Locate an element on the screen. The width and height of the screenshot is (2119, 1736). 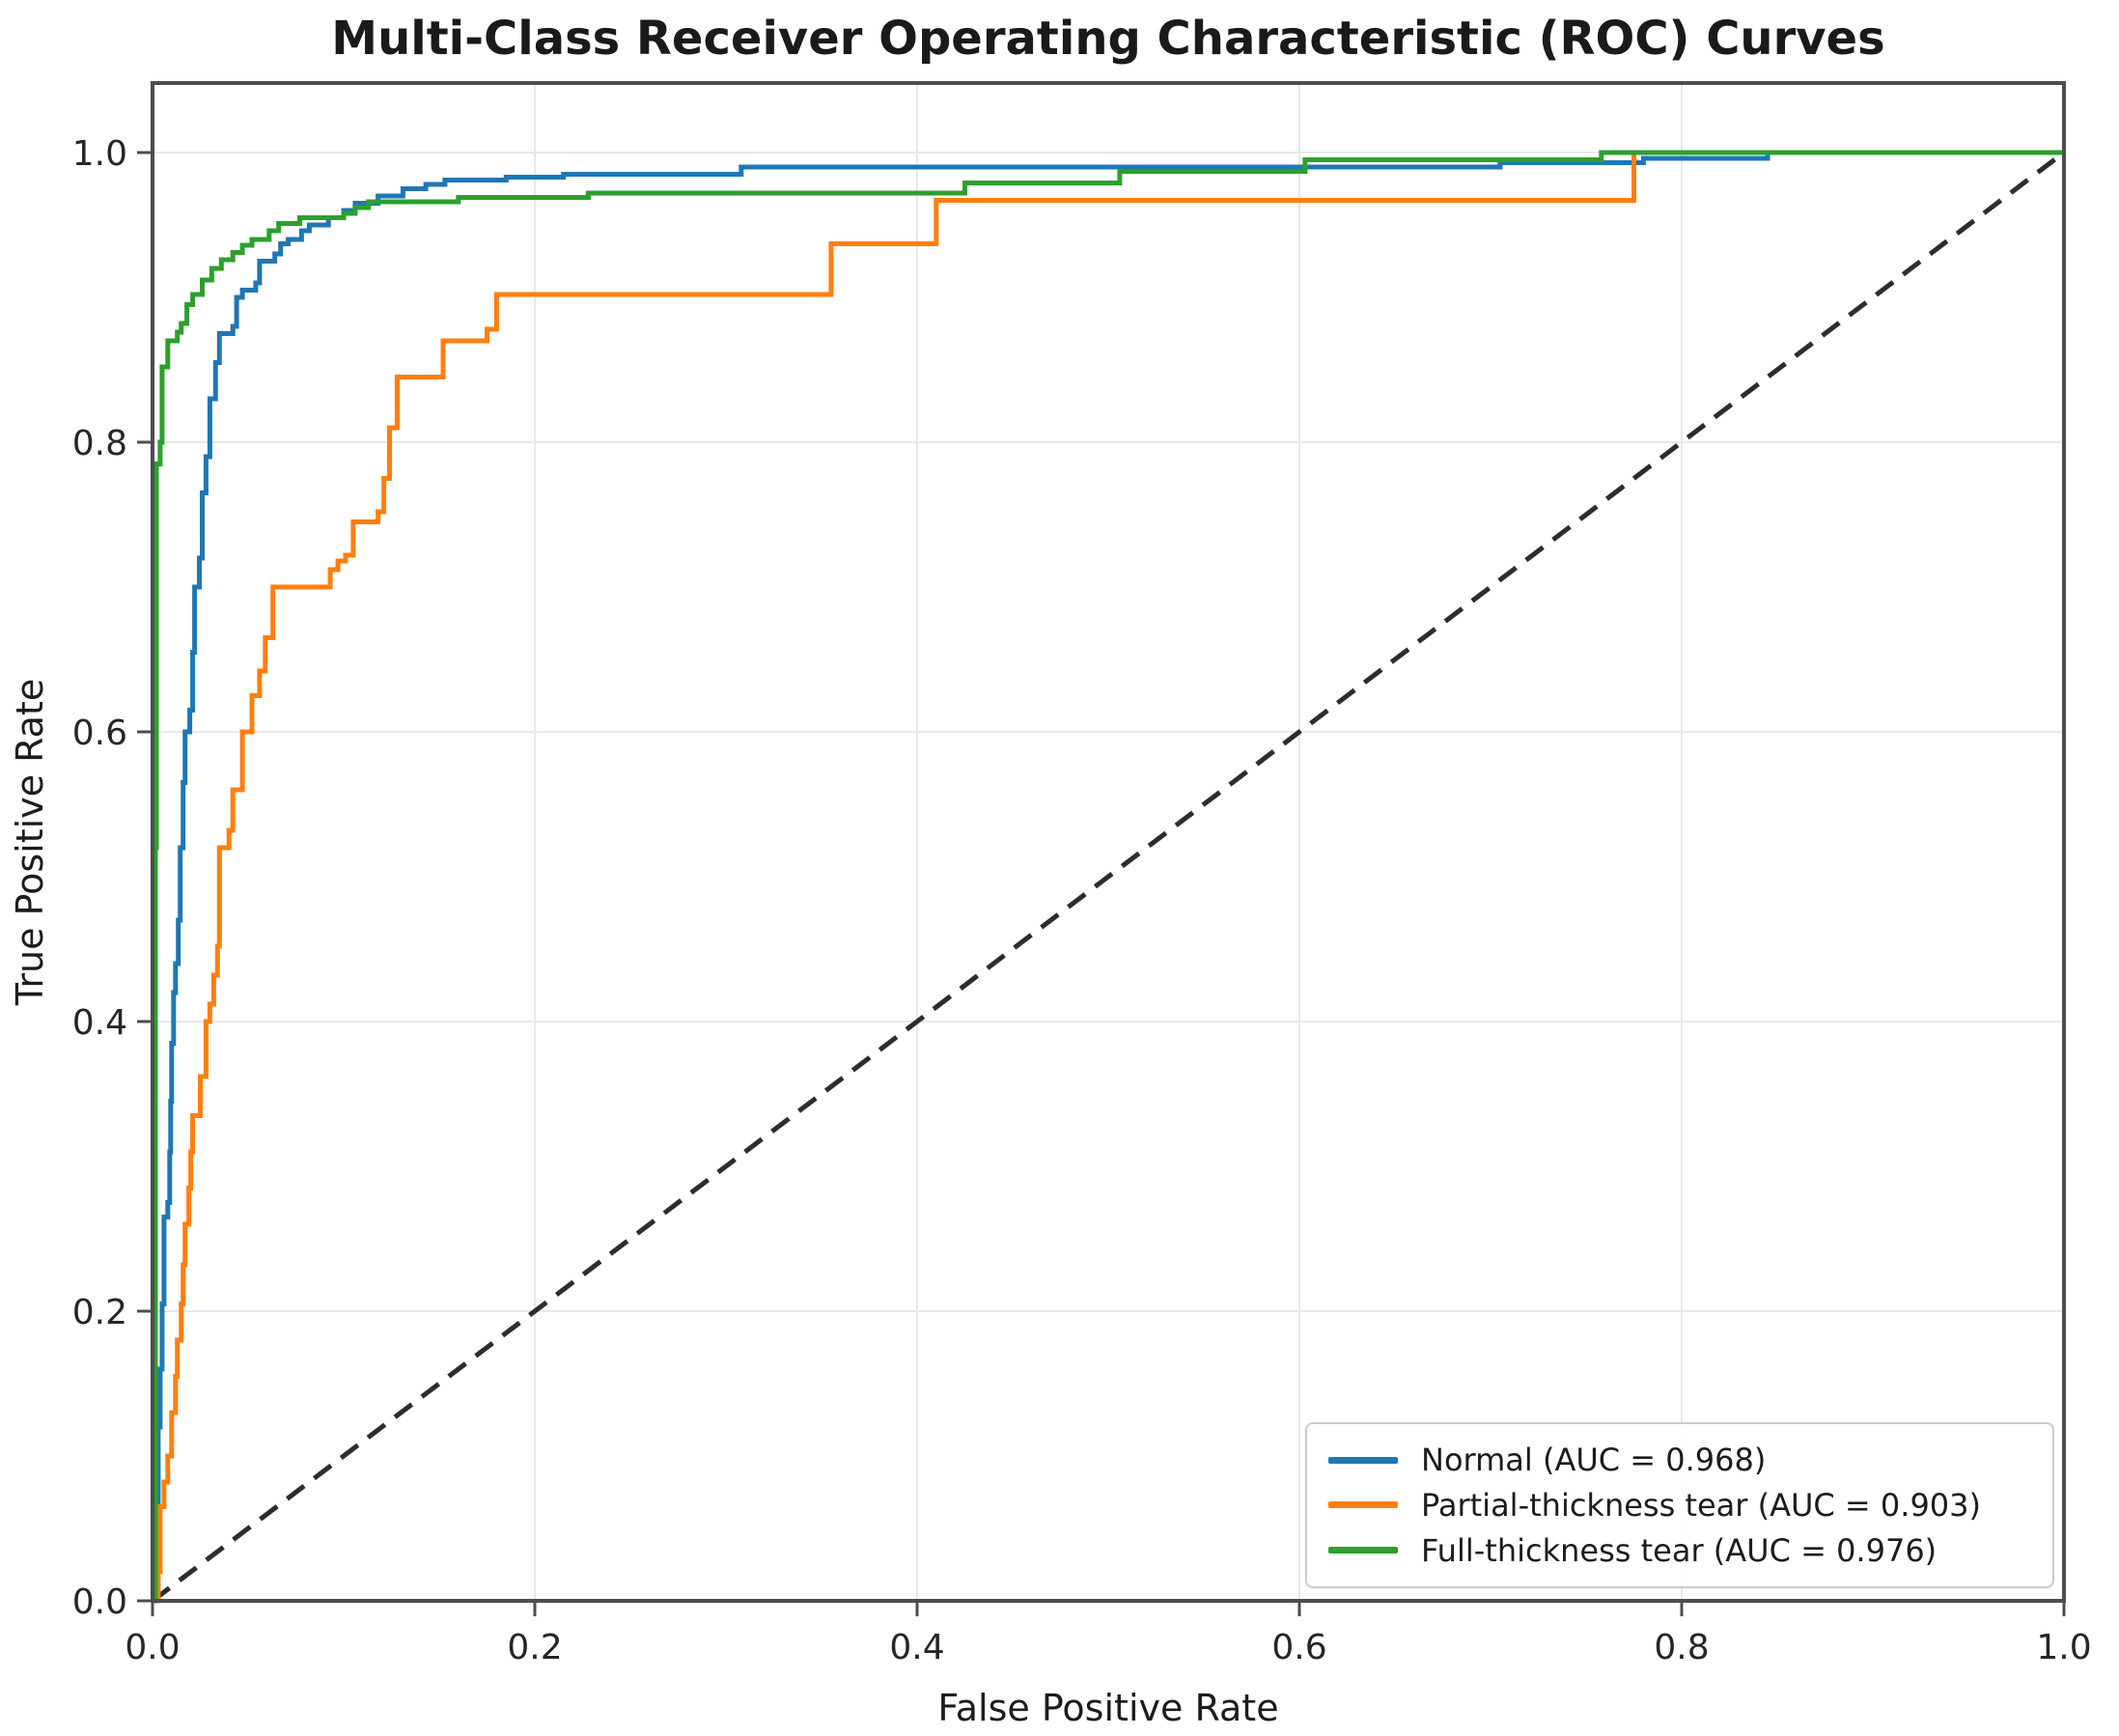
x-tick-label-0.2: 0.2 is located at coordinates (534, 1648).